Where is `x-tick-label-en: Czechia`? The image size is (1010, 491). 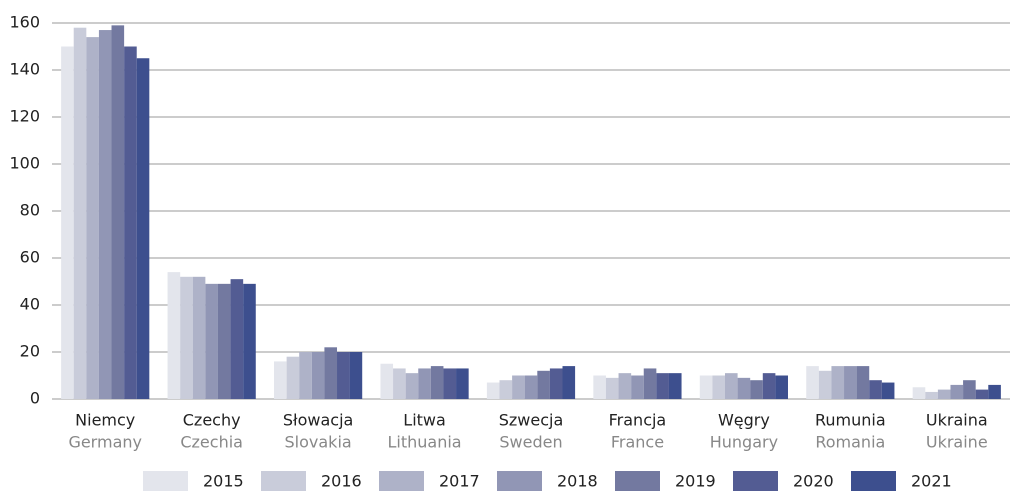 x-tick-label-en: Czechia is located at coordinates (211, 442).